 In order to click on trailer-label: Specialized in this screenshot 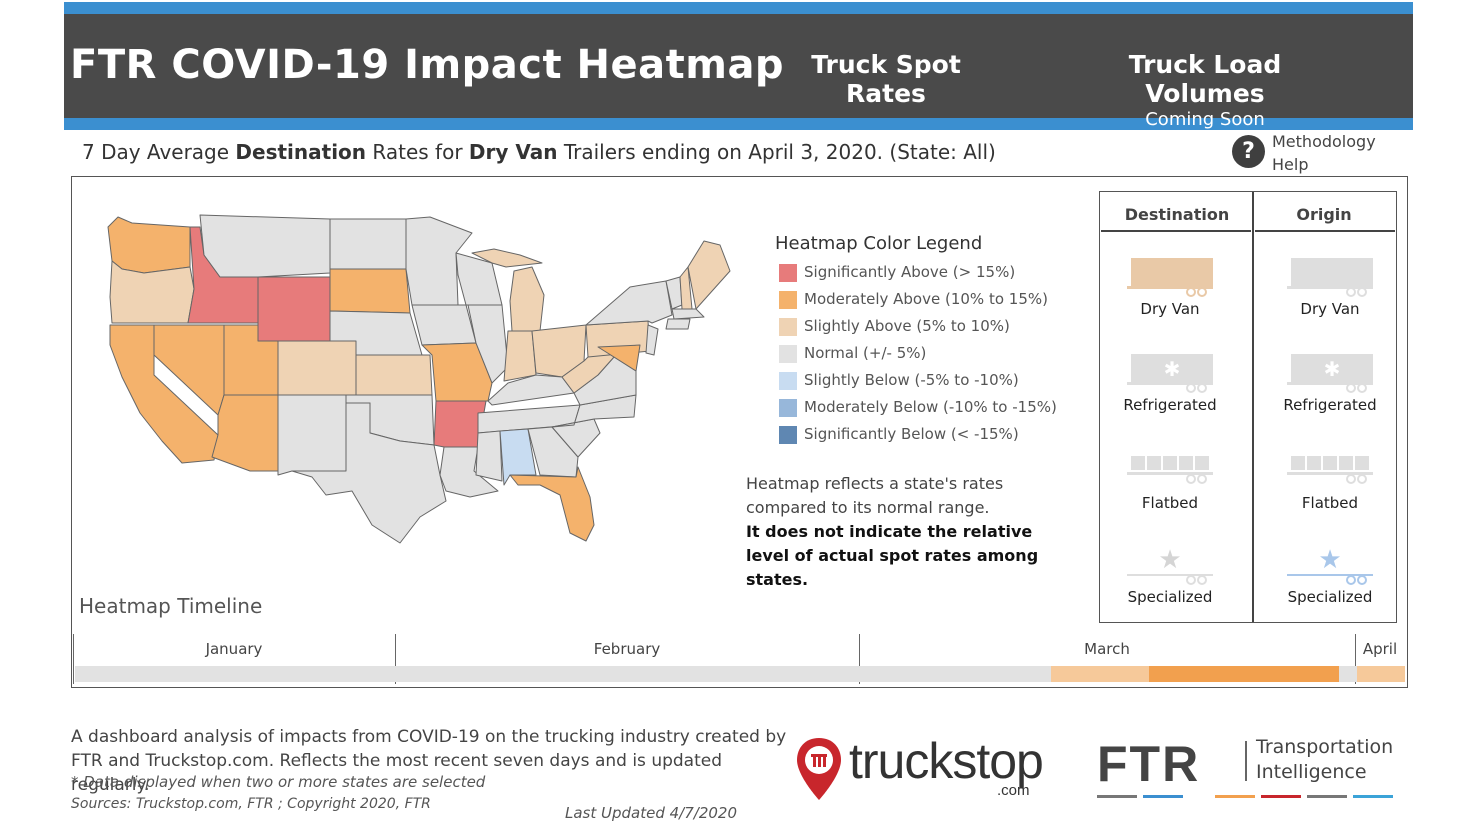, I will do `click(1330, 597)`.